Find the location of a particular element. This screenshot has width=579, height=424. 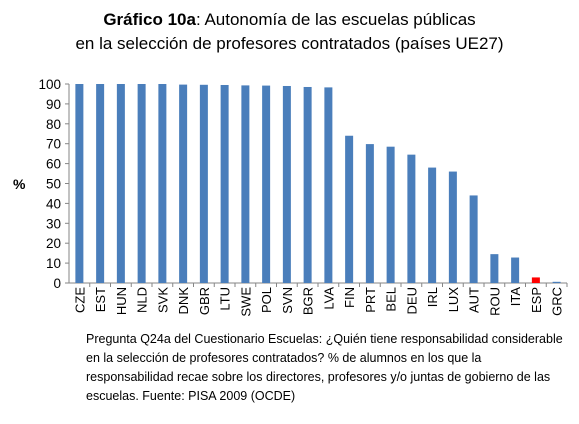

y-tick-label: 0 is located at coordinates (57, 283).